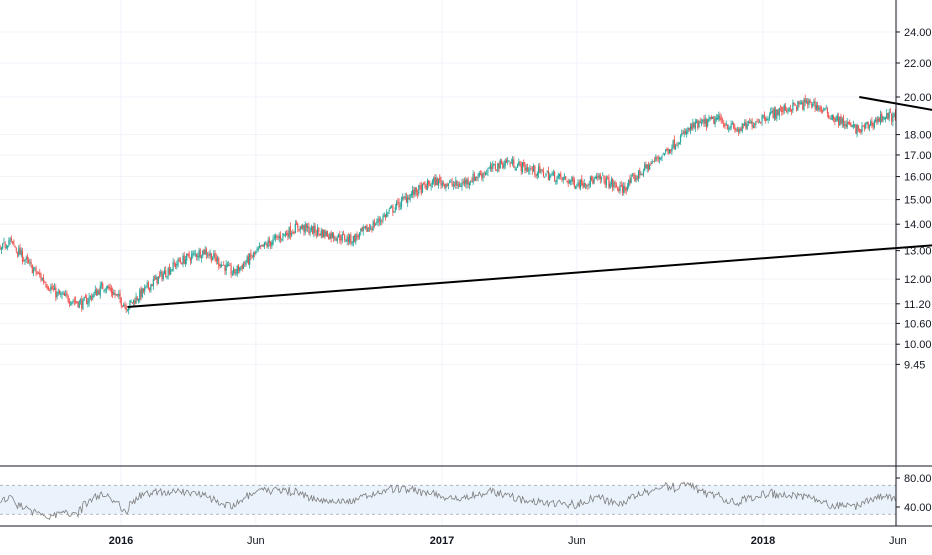  Describe the element at coordinates (918, 156) in the screenshot. I see `y-tick-label: 17.00` at that location.